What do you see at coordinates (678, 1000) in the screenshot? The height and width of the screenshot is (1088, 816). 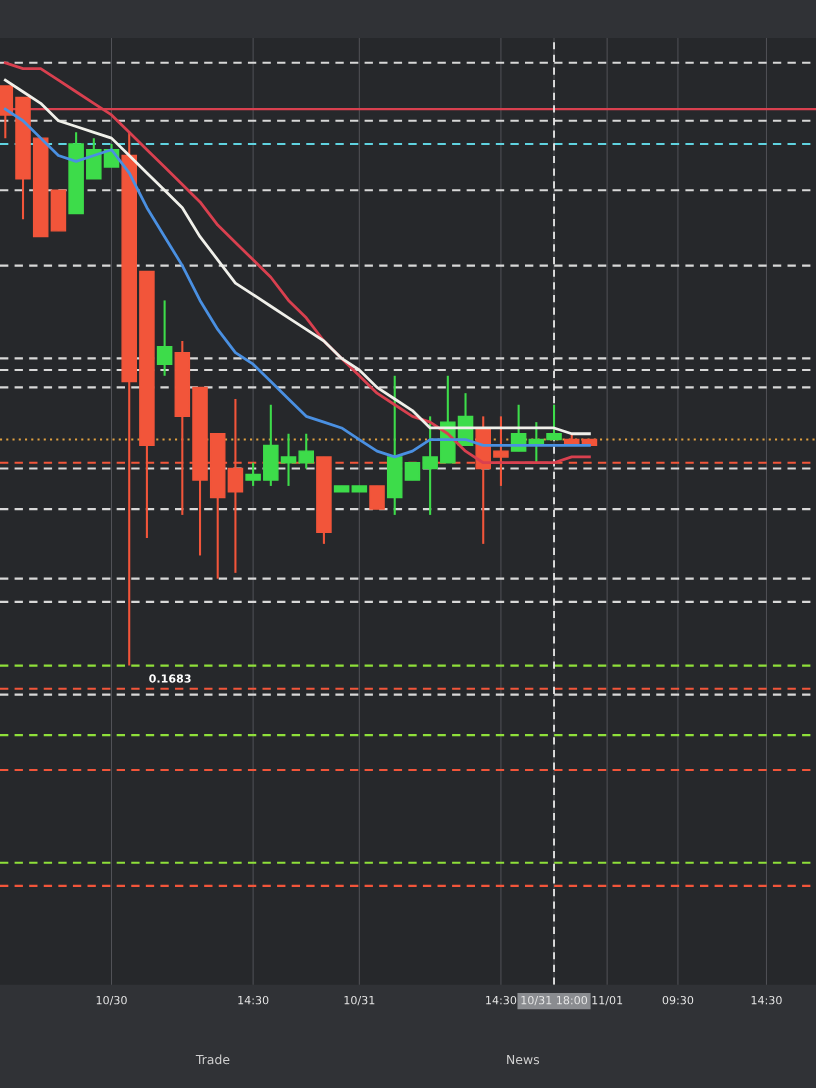 I see `x-tick-label: 09:30` at bounding box center [678, 1000].